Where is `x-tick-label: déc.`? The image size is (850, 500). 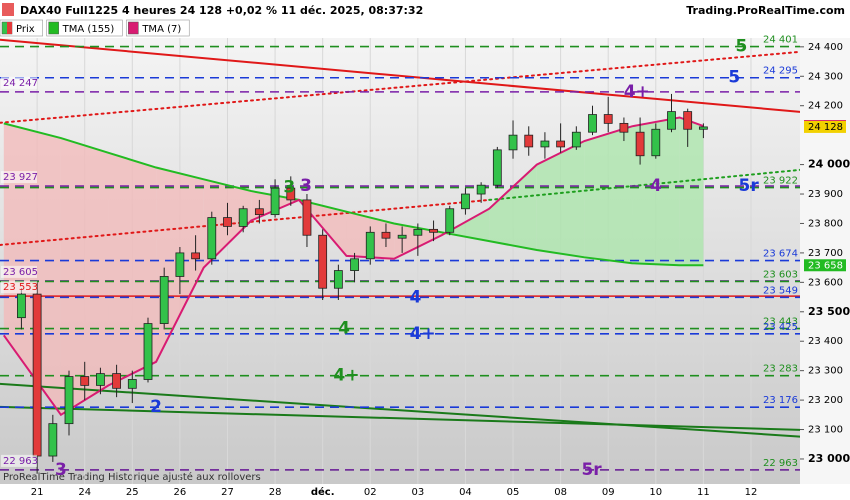
x-tick-label: déc. is located at coordinates (323, 492).